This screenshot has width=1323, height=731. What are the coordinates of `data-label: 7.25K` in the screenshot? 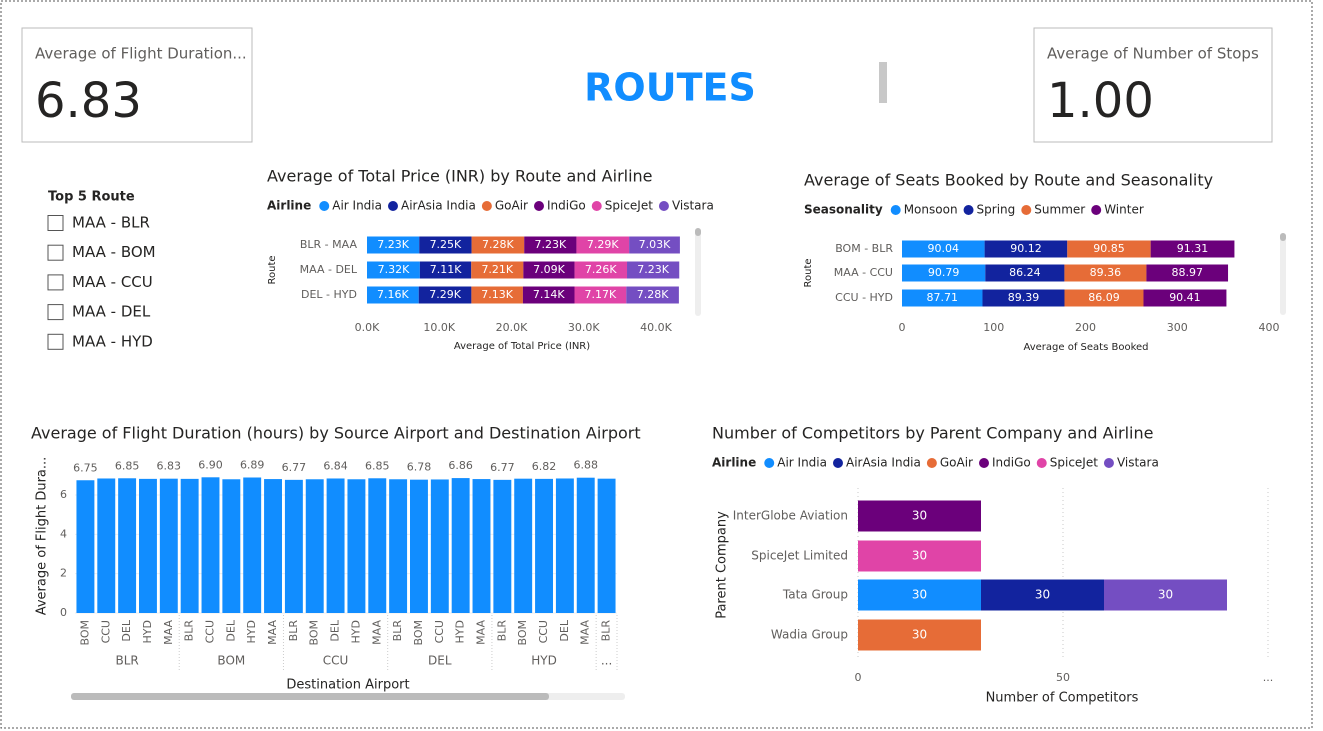 It's located at (446, 244).